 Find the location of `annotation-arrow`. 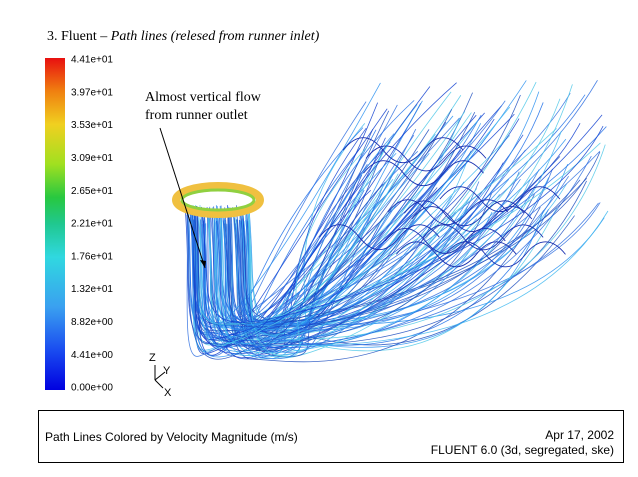

annotation-arrow is located at coordinates (182, 198).